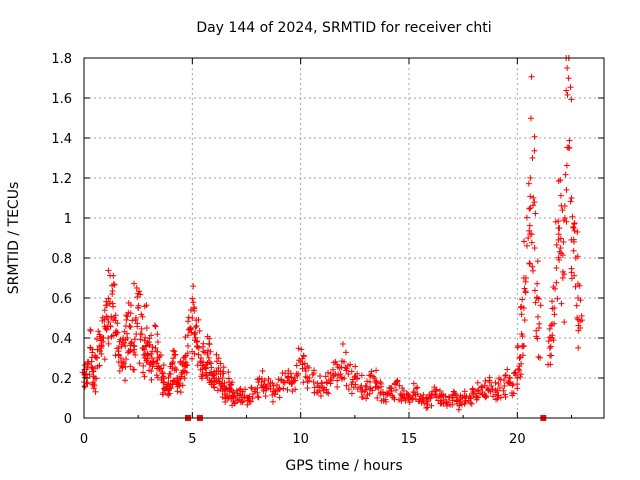 The width and height of the screenshot is (640, 480). Describe the element at coordinates (61, 59) in the screenshot. I see `y-tick-label: 1.8` at that location.